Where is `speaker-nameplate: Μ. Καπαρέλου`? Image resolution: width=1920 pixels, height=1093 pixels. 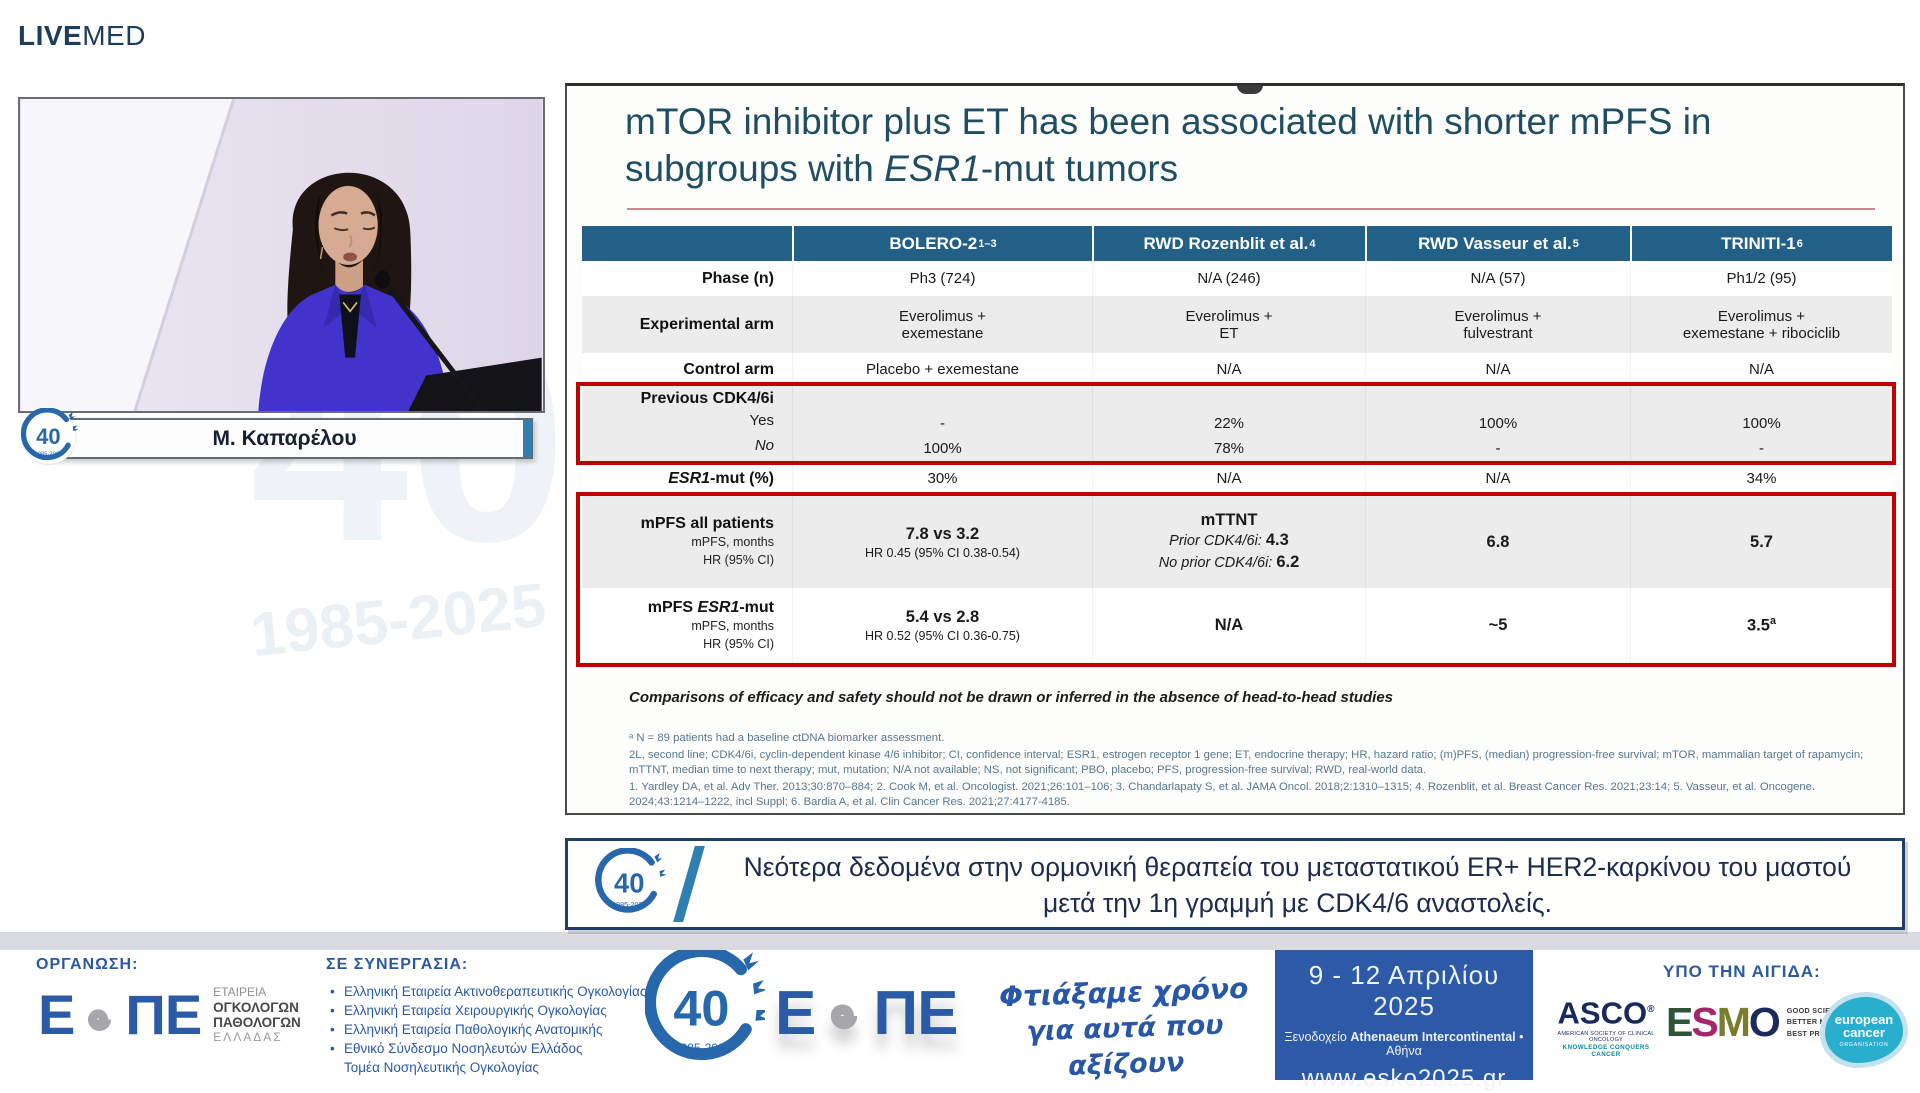 speaker-nameplate: Μ. Καπαρέλου is located at coordinates (284, 438).